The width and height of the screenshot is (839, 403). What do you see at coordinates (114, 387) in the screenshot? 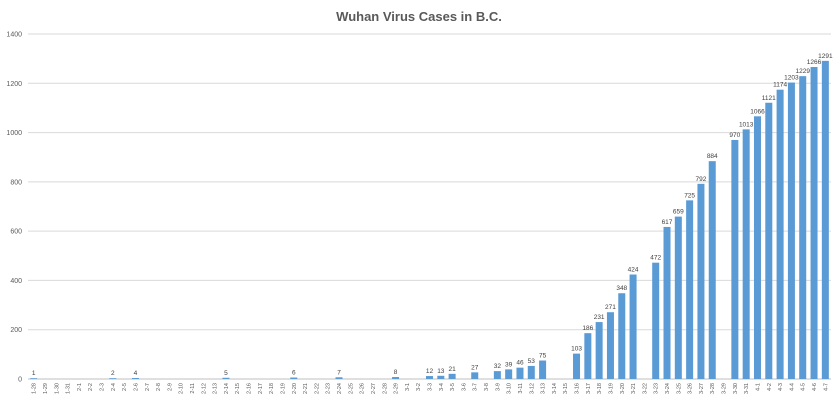
I see `x-tick-label: 2-4` at bounding box center [114, 387].